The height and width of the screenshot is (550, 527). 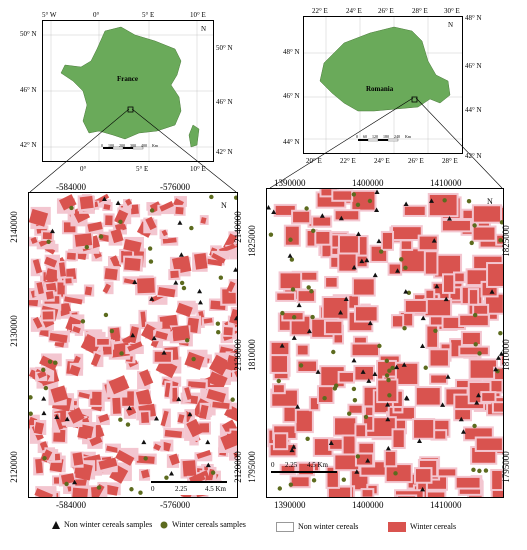 What do you see at coordinates (348, 161) in the screenshot?
I see `romania-lon-bottom-2: 22° E` at bounding box center [348, 161].